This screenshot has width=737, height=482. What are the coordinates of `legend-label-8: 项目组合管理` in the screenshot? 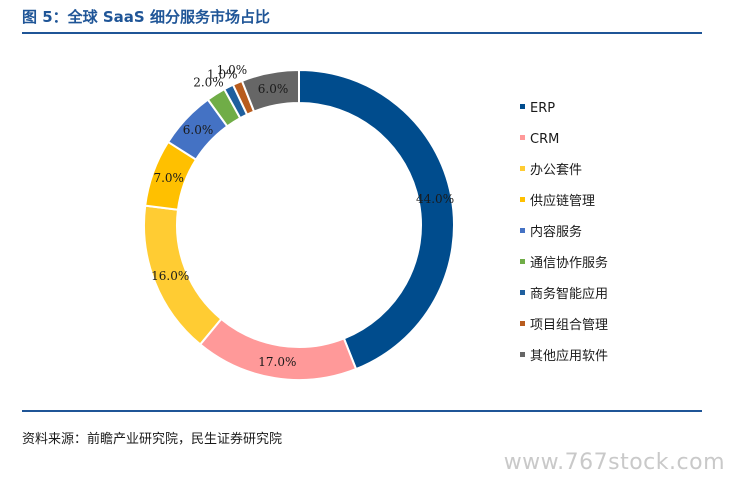 It's located at (569, 325).